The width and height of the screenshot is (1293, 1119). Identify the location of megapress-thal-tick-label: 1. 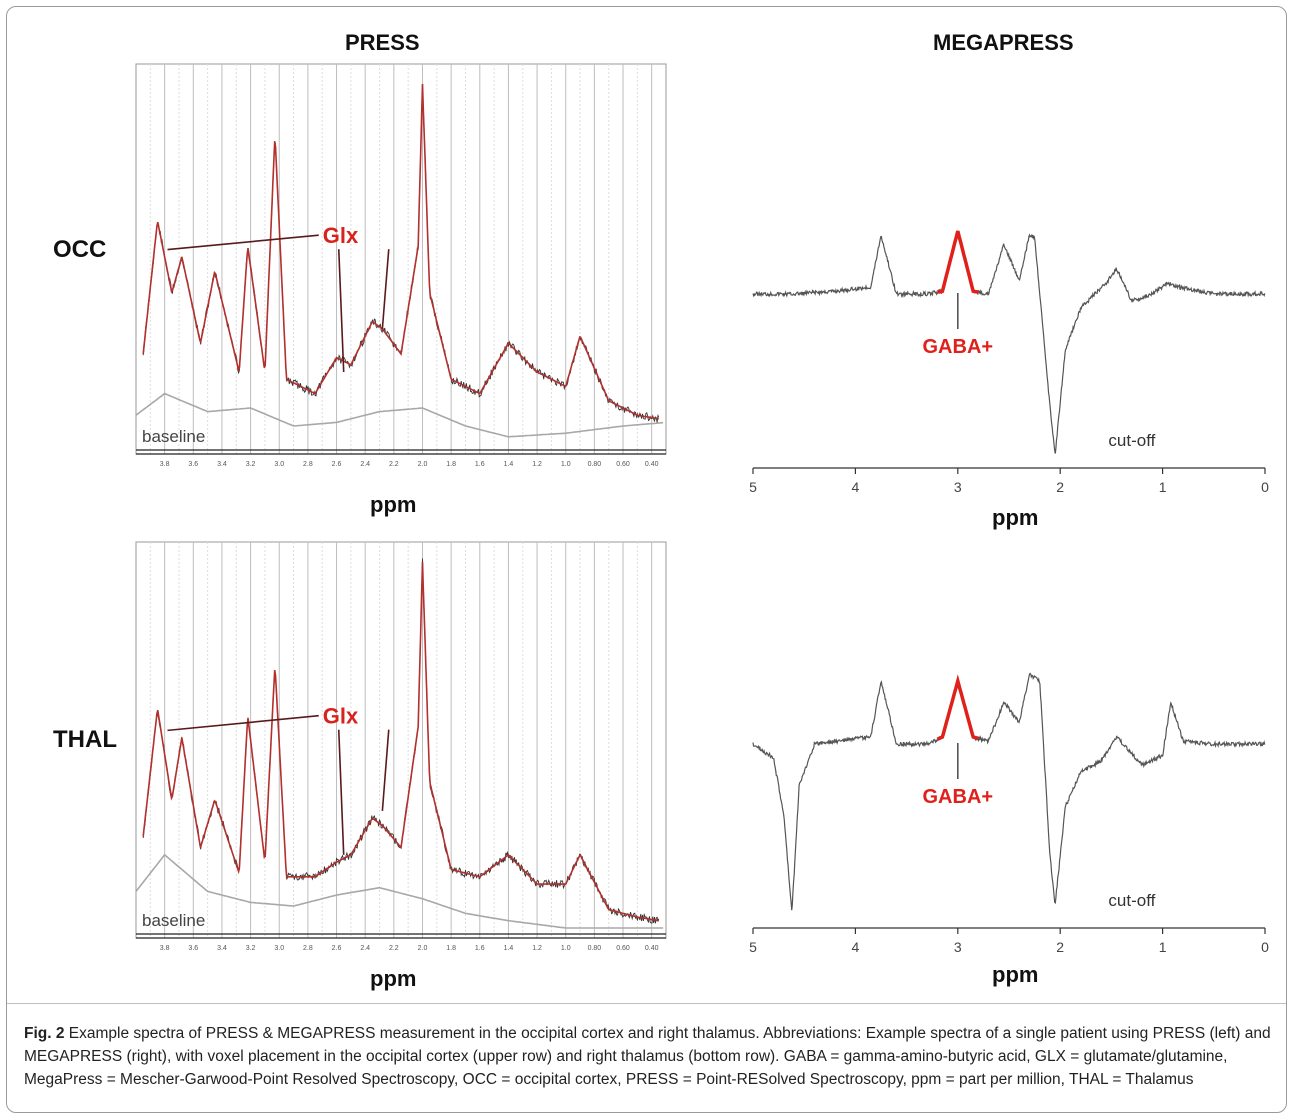
(1163, 947).